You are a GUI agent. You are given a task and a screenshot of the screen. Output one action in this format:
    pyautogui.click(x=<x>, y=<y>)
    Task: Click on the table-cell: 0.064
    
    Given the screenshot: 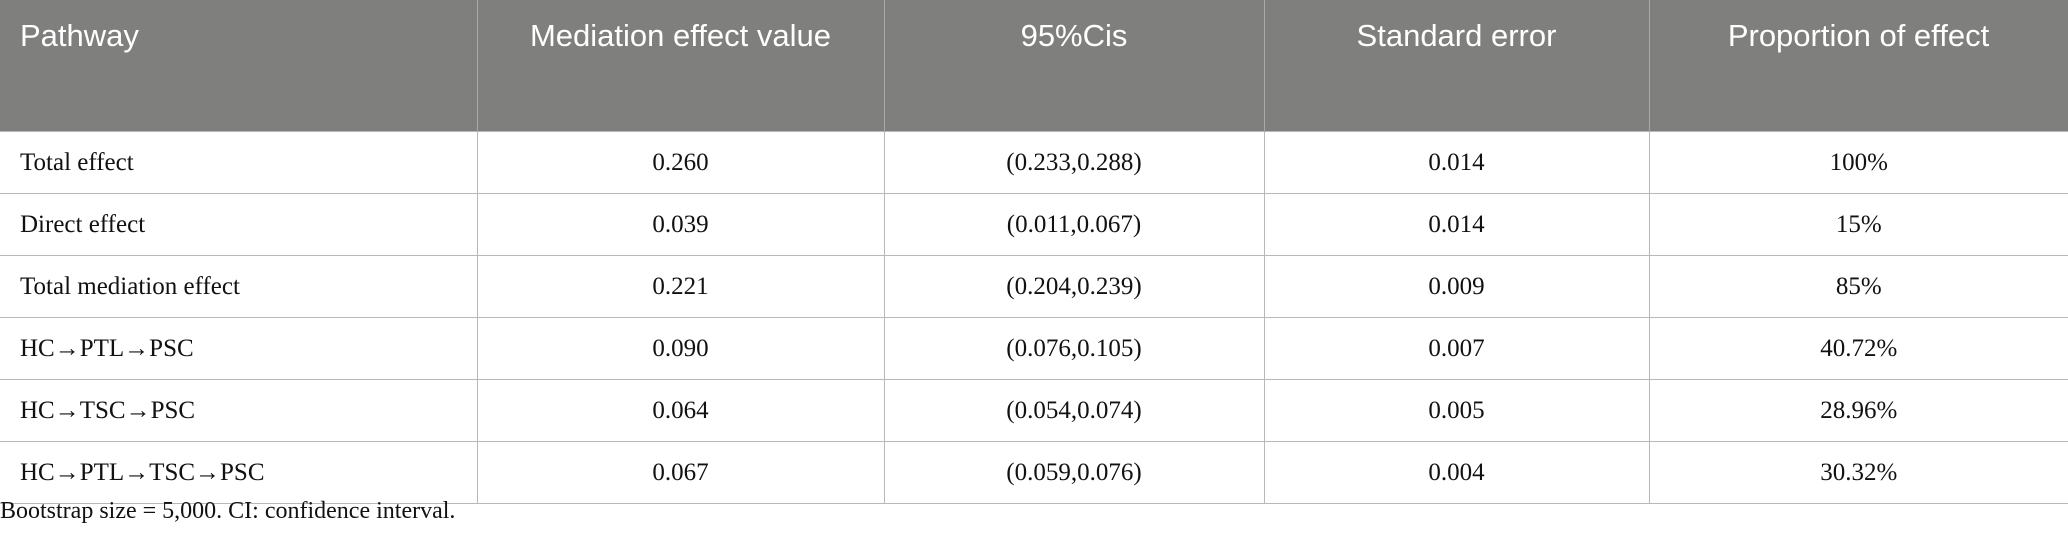 What is the action you would take?
    pyautogui.click(x=680, y=410)
    